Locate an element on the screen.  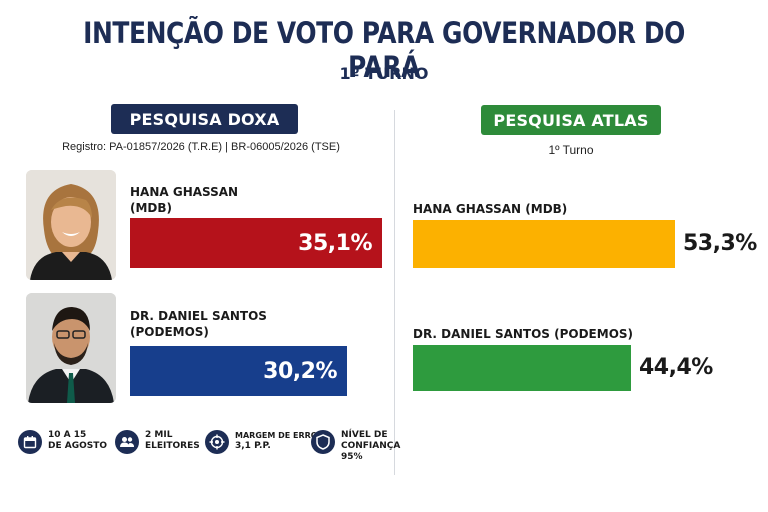
people-icon is located at coordinates (127, 442).